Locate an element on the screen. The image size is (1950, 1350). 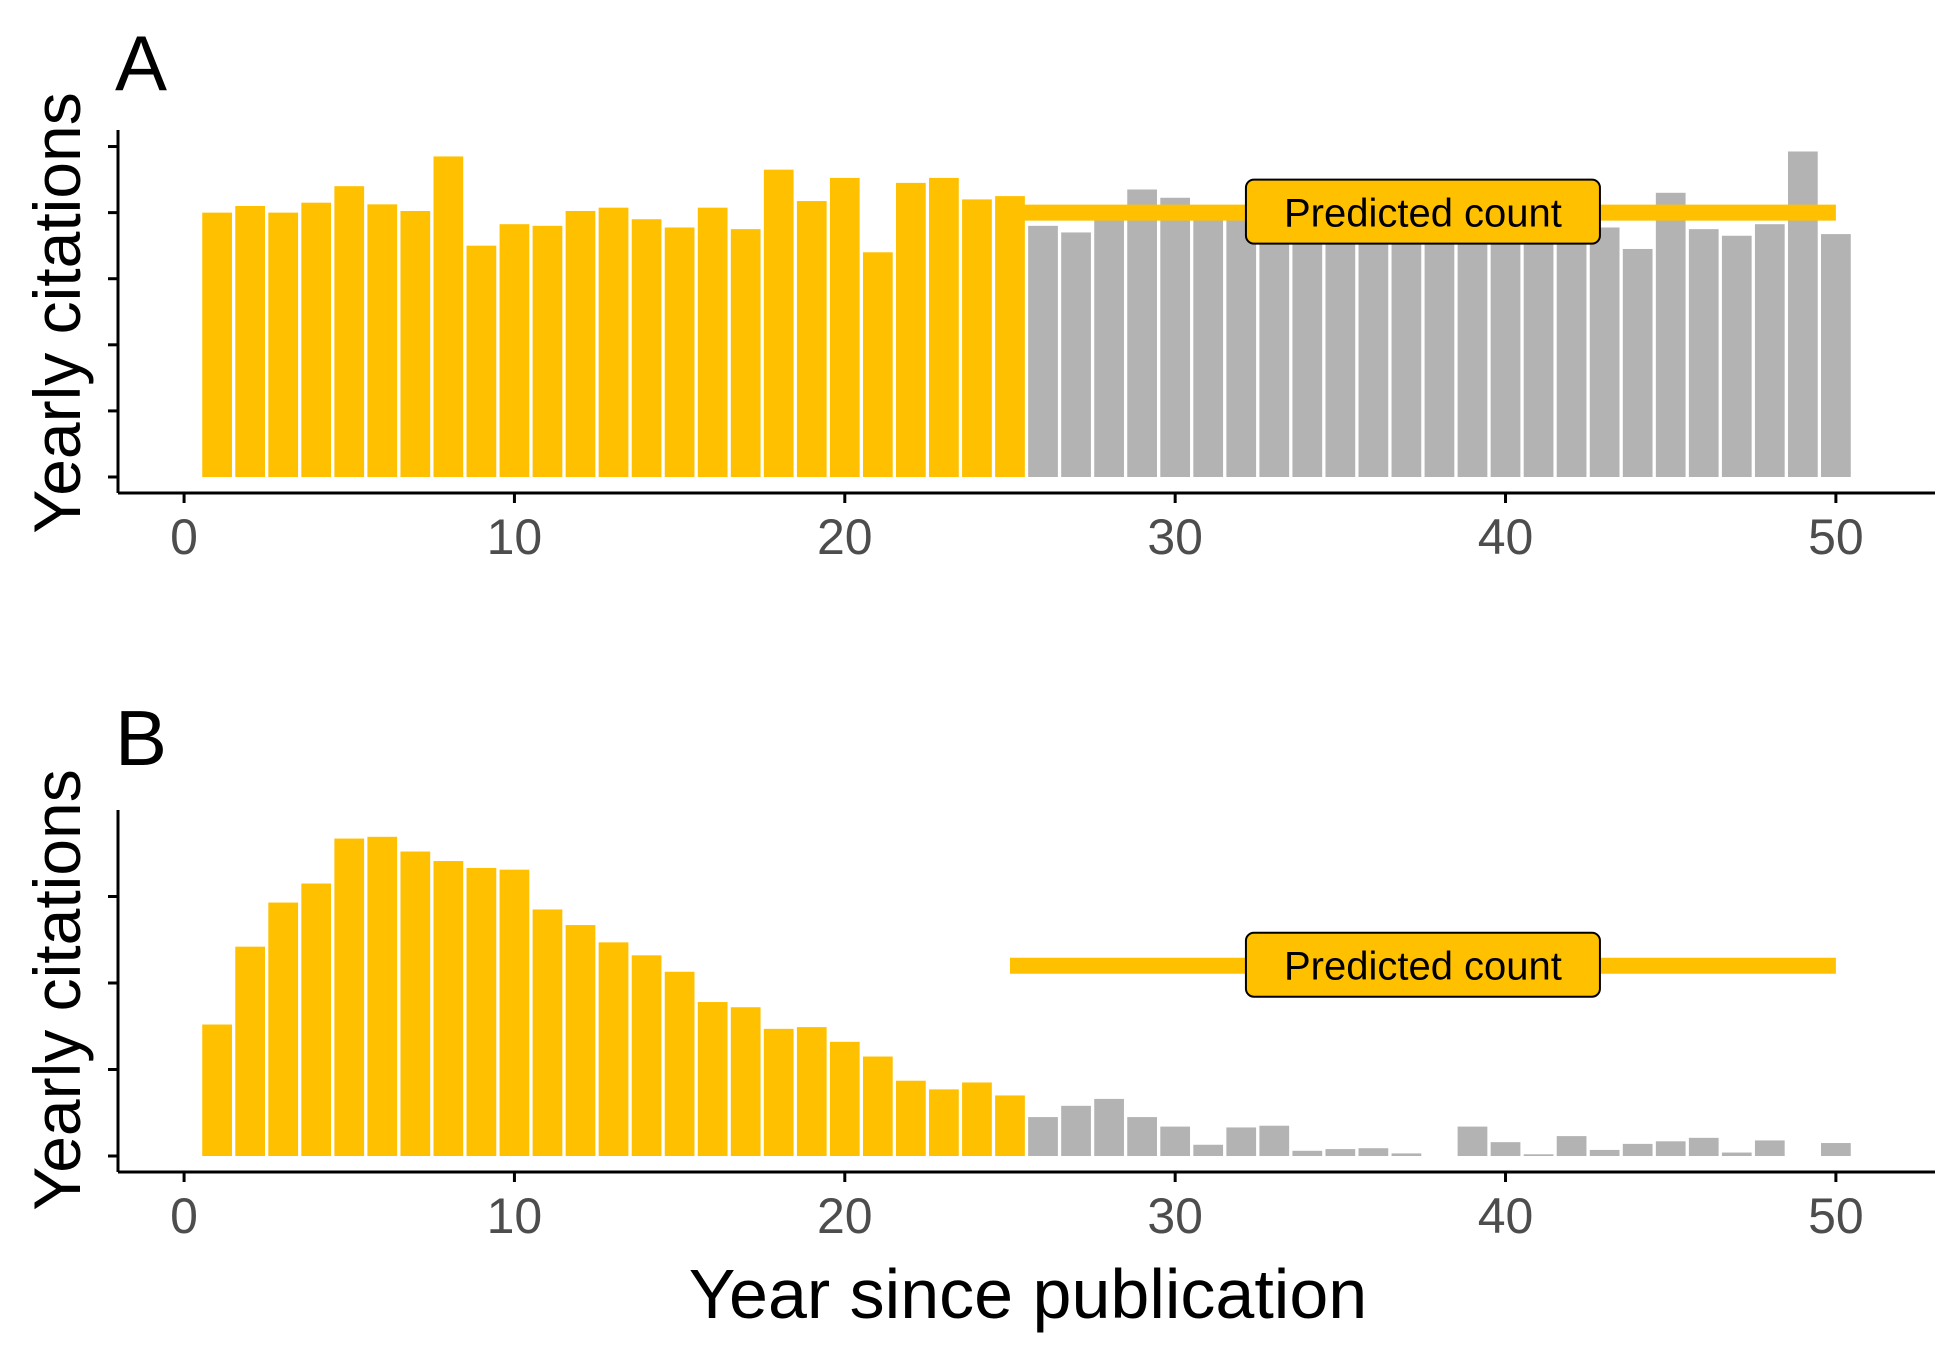
predicted-count-a: Predicted count is located at coordinates (1422, 211).